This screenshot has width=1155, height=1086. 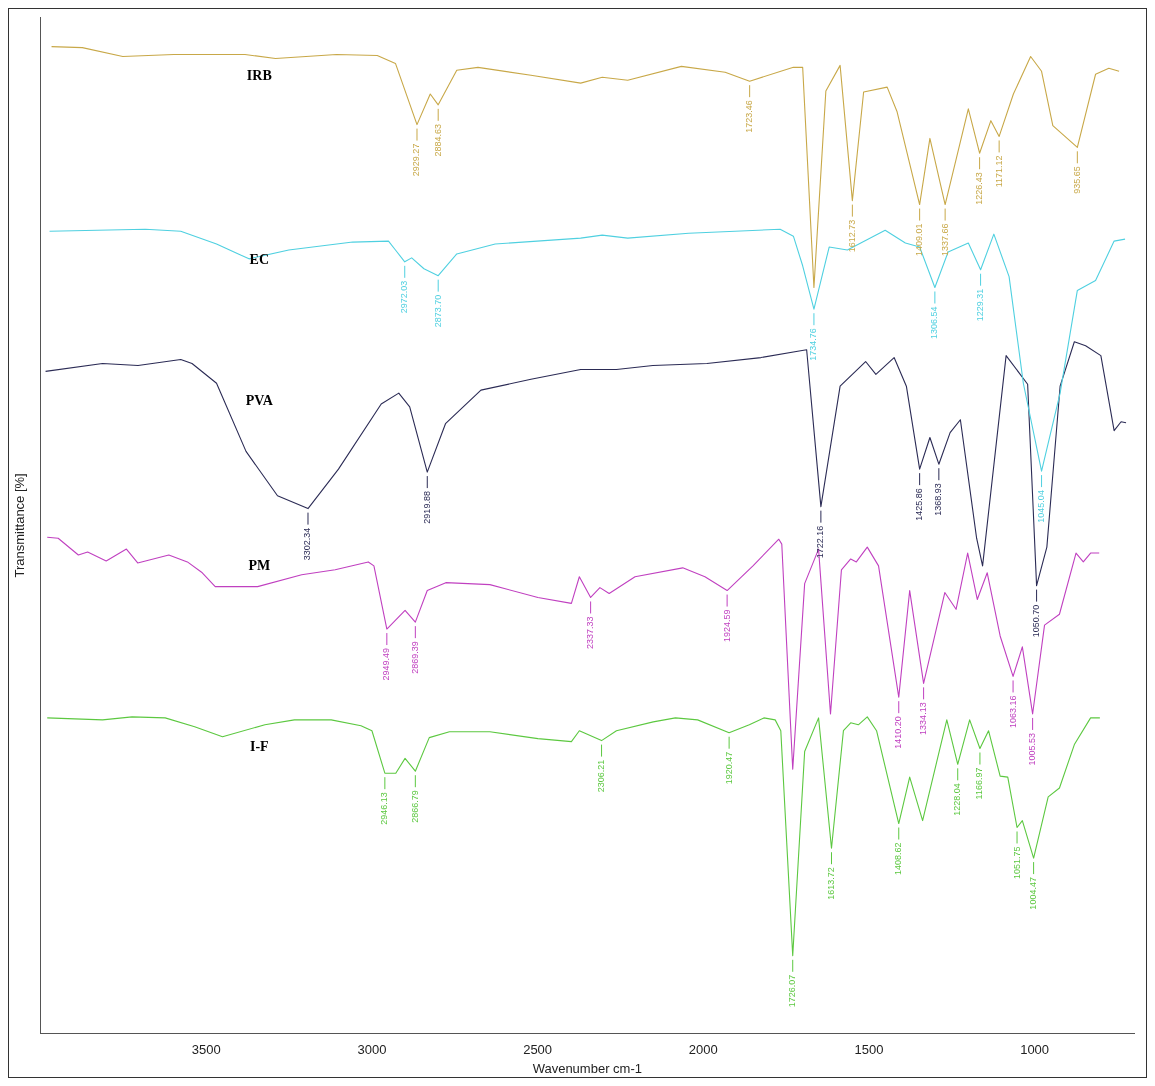 I want to click on annotation: 2946.13, so click(x=384, y=808).